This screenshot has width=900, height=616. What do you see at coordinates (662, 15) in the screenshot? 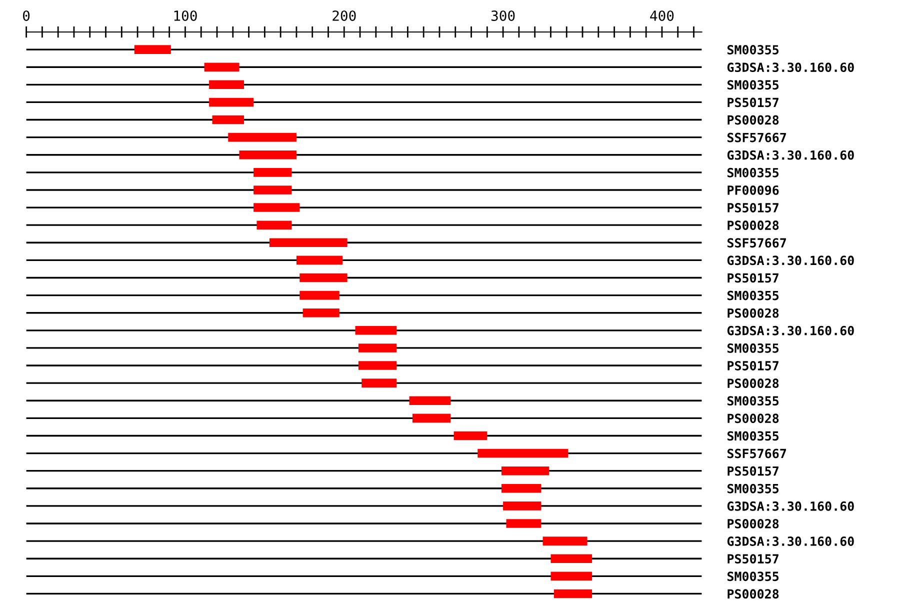
I see `x-tick-label: 400` at bounding box center [662, 15].